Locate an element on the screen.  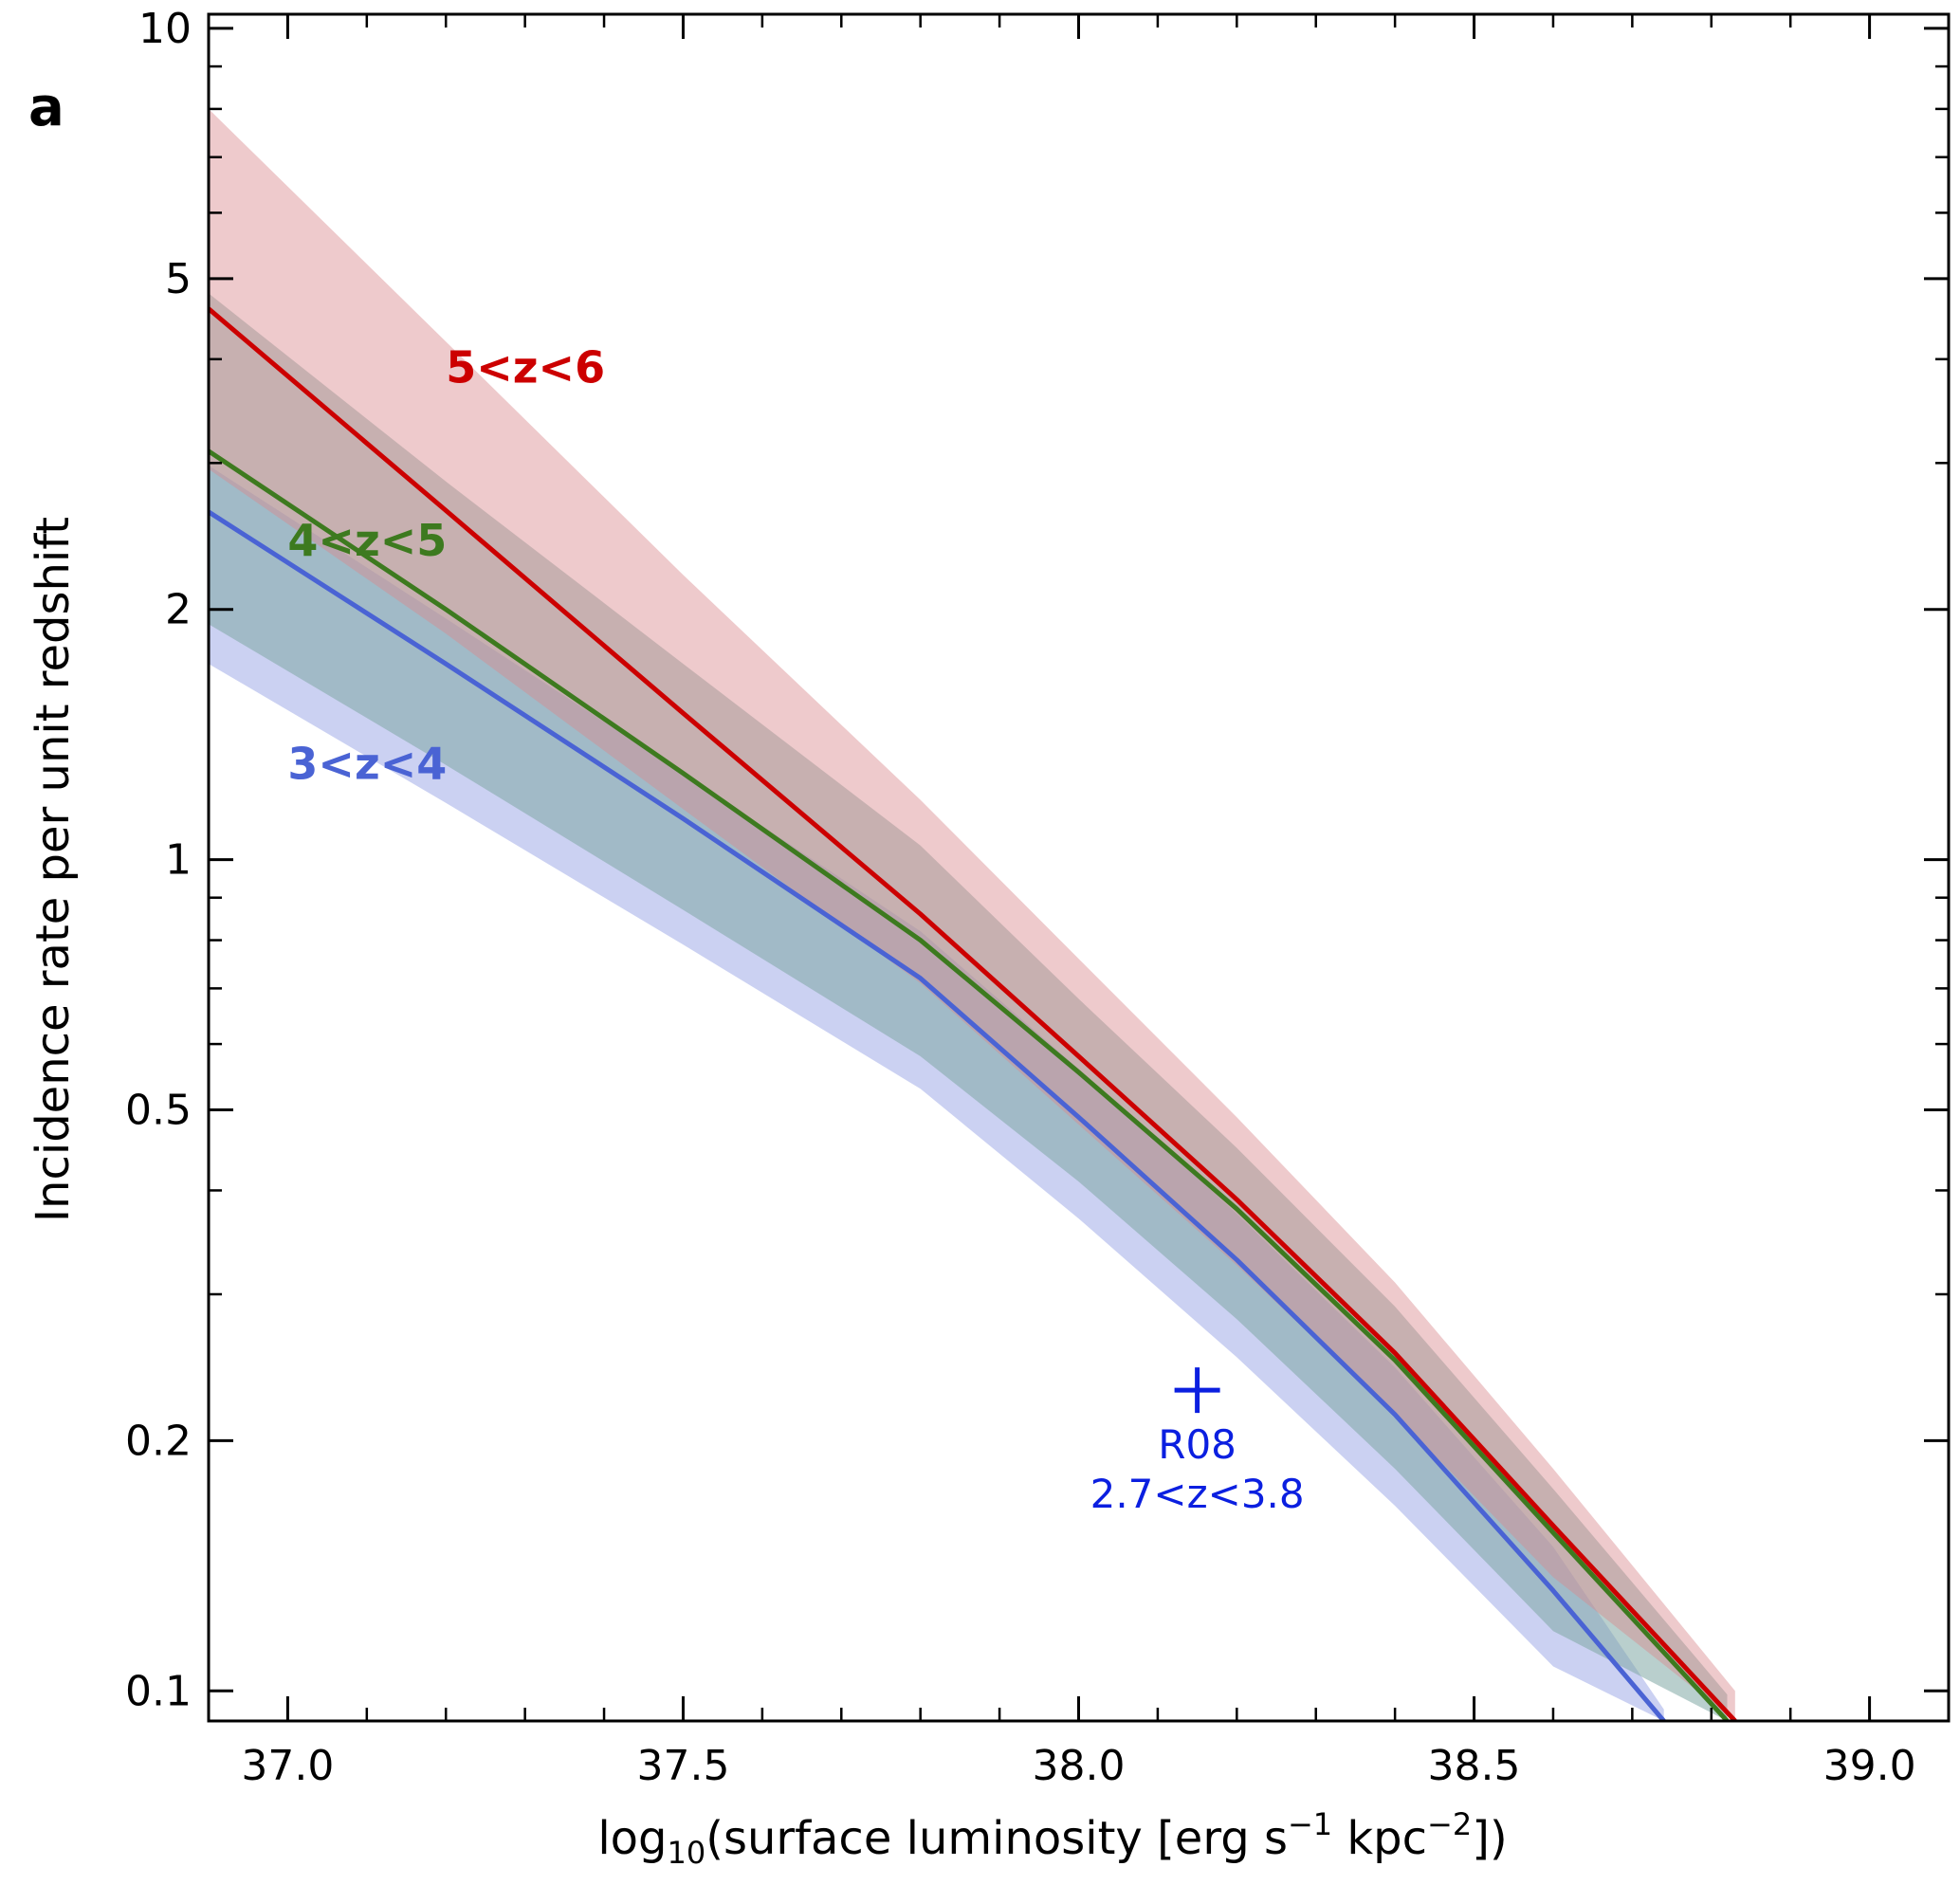
x-tick-label: 37.0 is located at coordinates (287, 1766).